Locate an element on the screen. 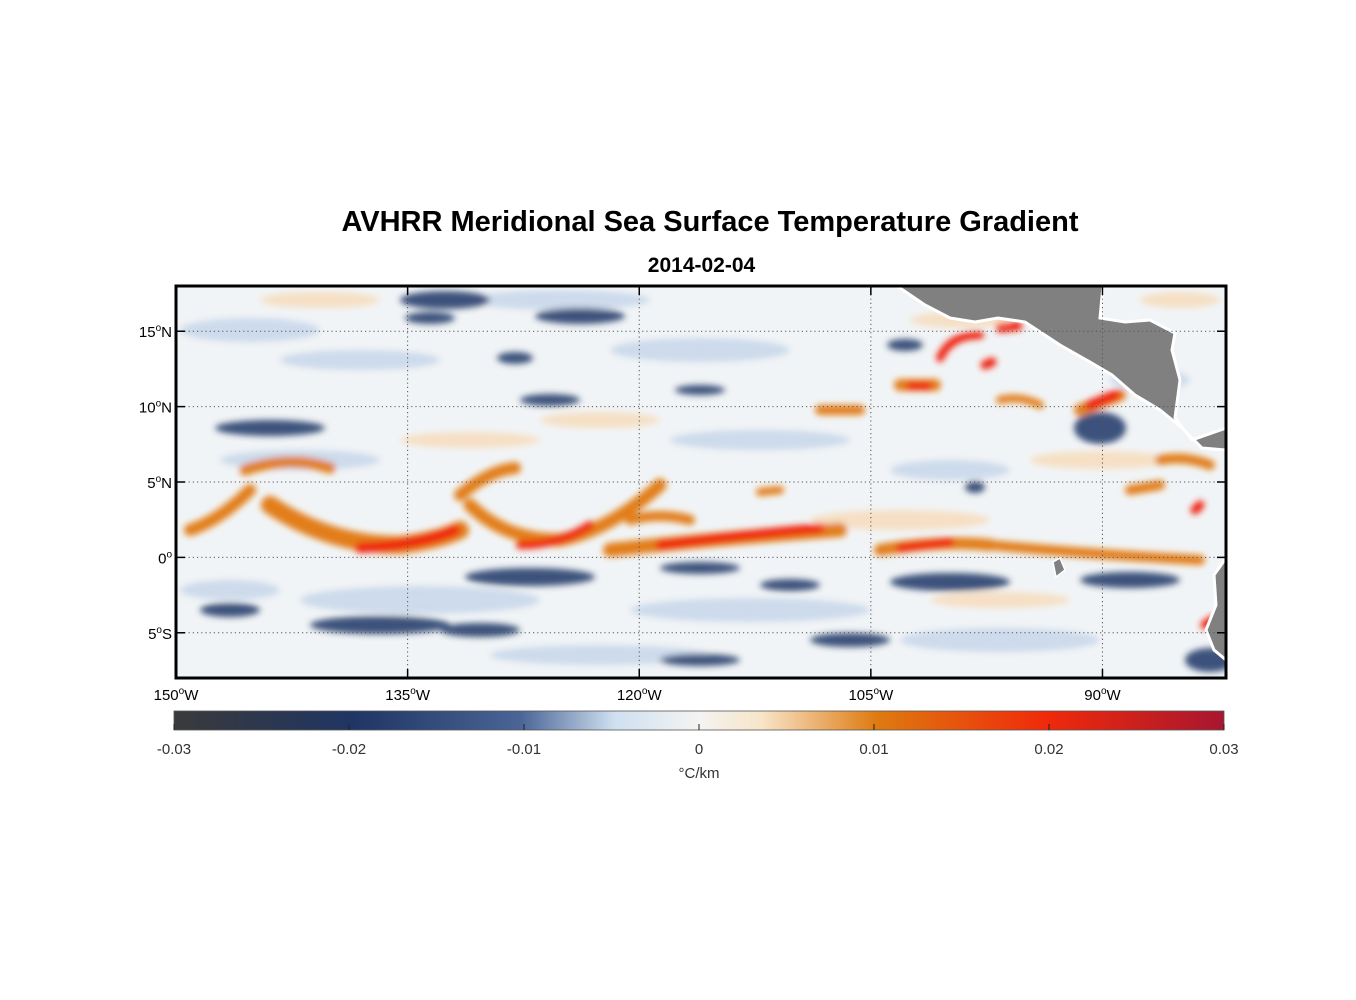 This screenshot has width=1356, height=1000. colorbar-tick-label: 0.02 is located at coordinates (1048, 749).